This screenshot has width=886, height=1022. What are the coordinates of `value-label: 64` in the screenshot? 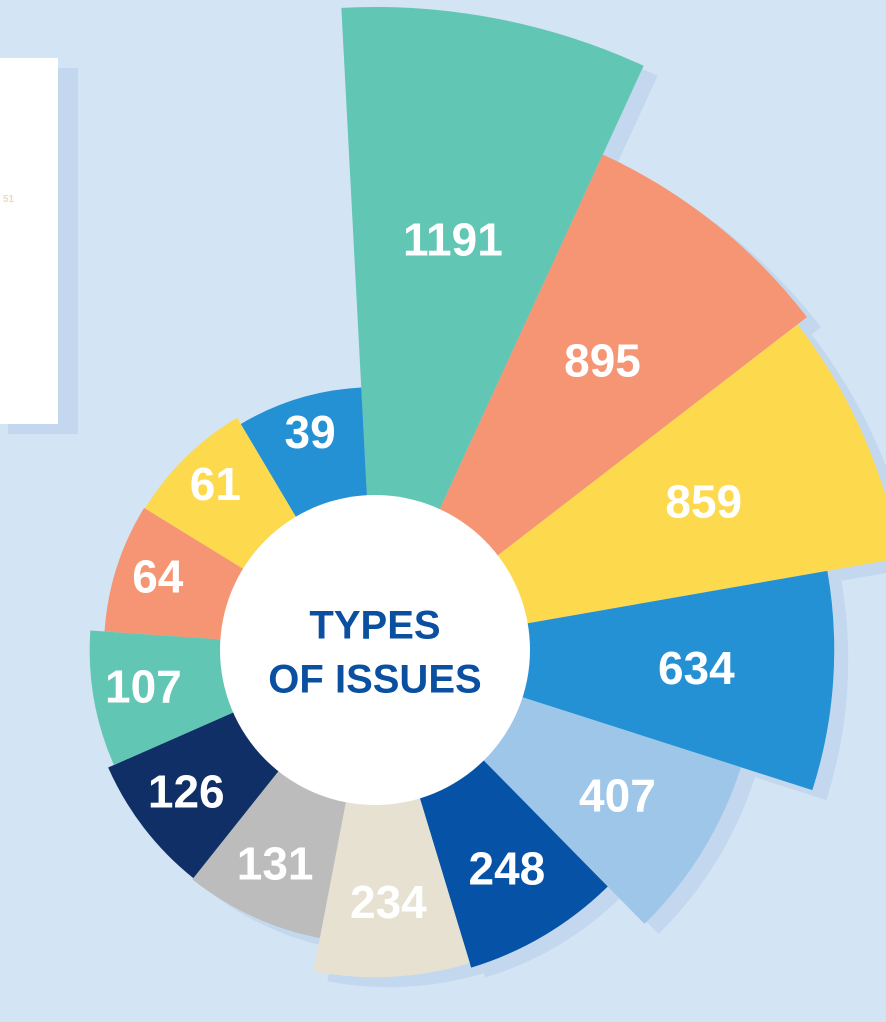 It's located at (158, 577).